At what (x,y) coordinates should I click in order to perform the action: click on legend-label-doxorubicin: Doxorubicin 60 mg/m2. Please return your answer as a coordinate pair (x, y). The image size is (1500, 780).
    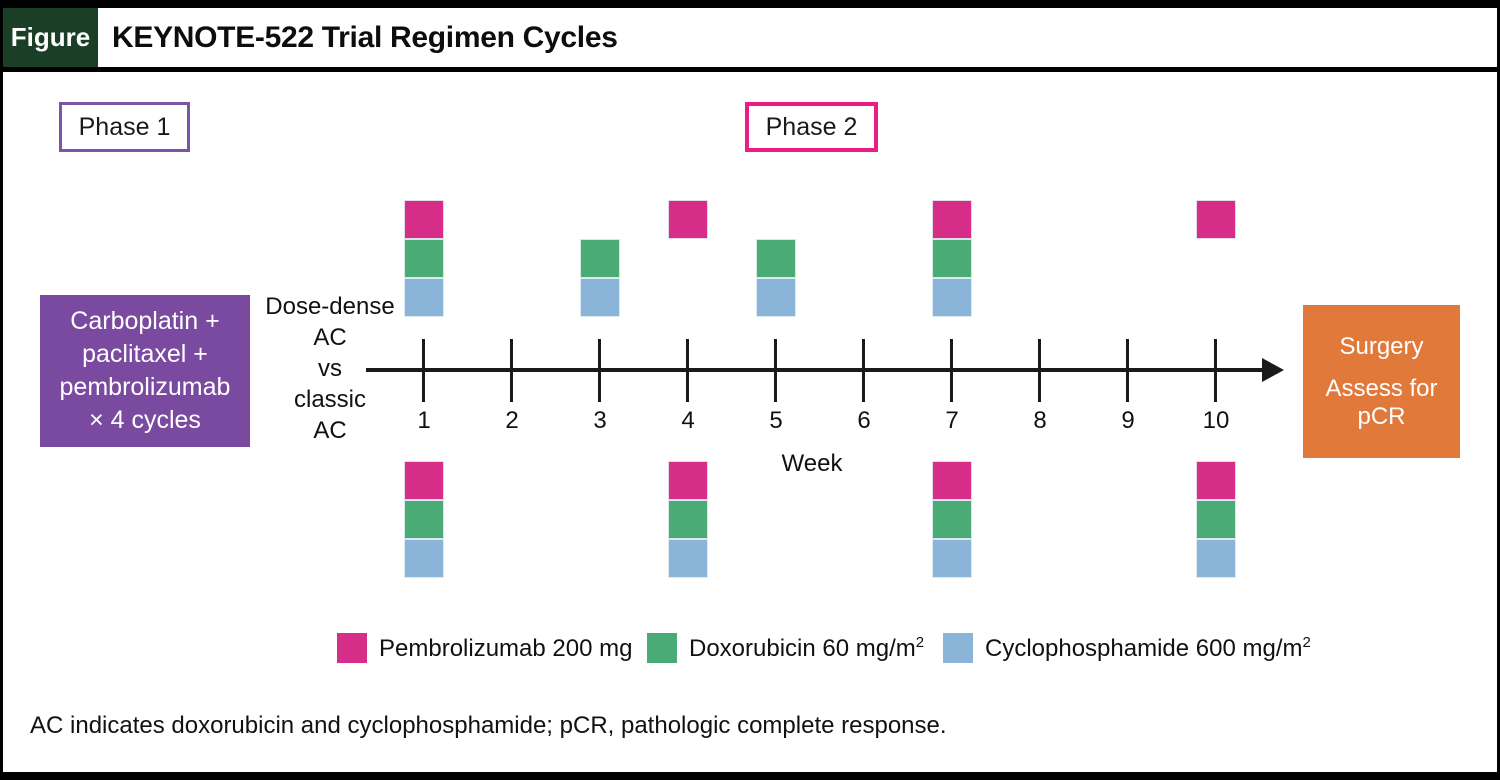
    Looking at the image, I should click on (807, 647).